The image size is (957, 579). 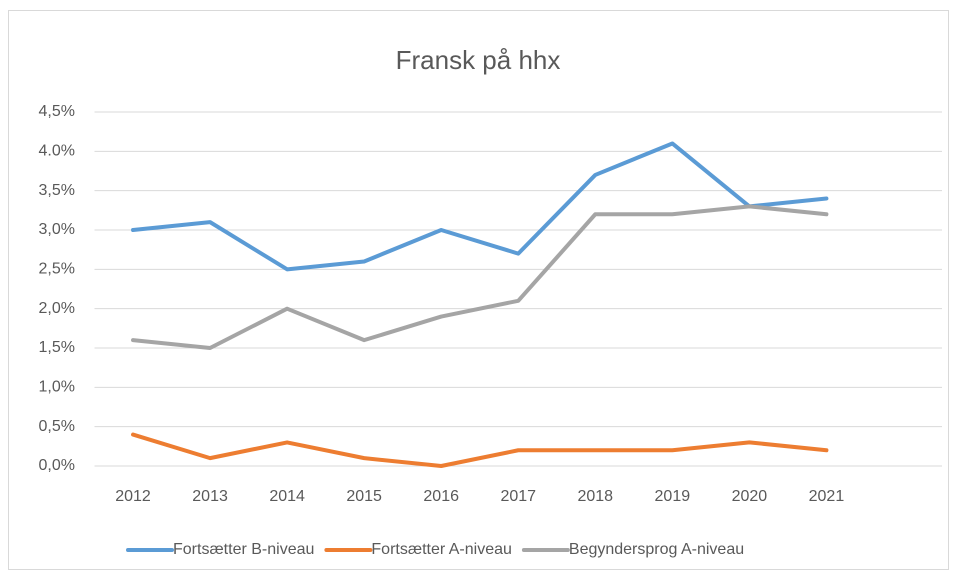 What do you see at coordinates (480, 450) in the screenshot?
I see `series-line` at bounding box center [480, 450].